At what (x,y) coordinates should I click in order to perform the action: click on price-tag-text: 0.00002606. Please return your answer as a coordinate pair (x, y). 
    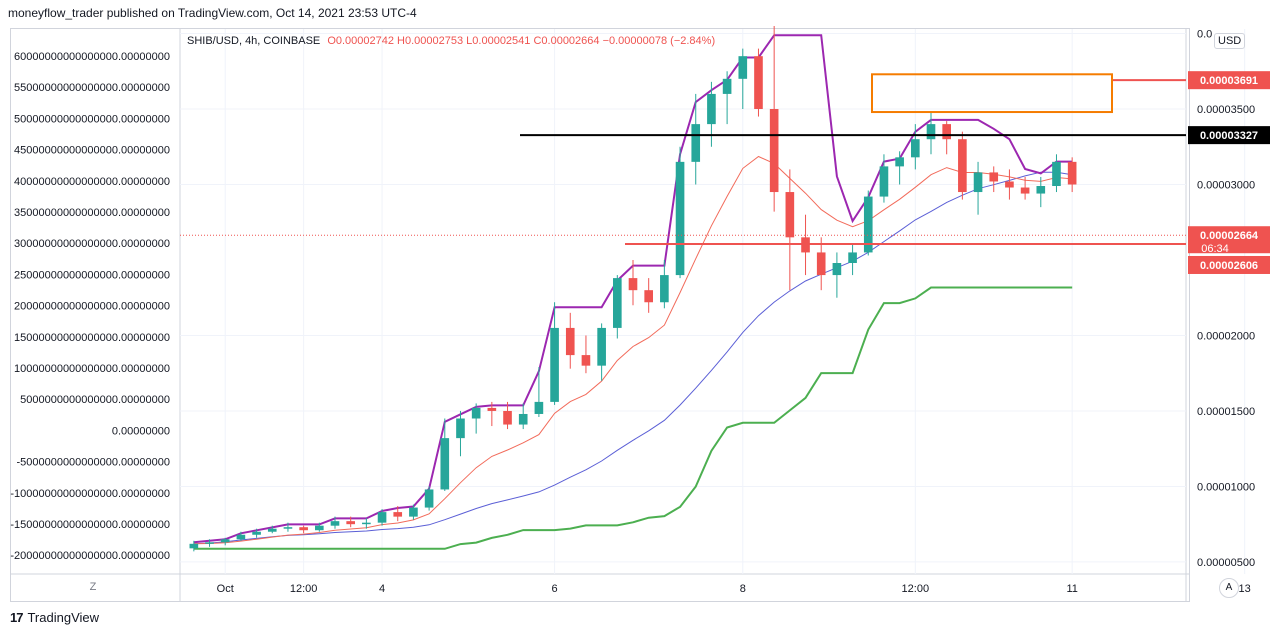
    Looking at the image, I should click on (1229, 266).